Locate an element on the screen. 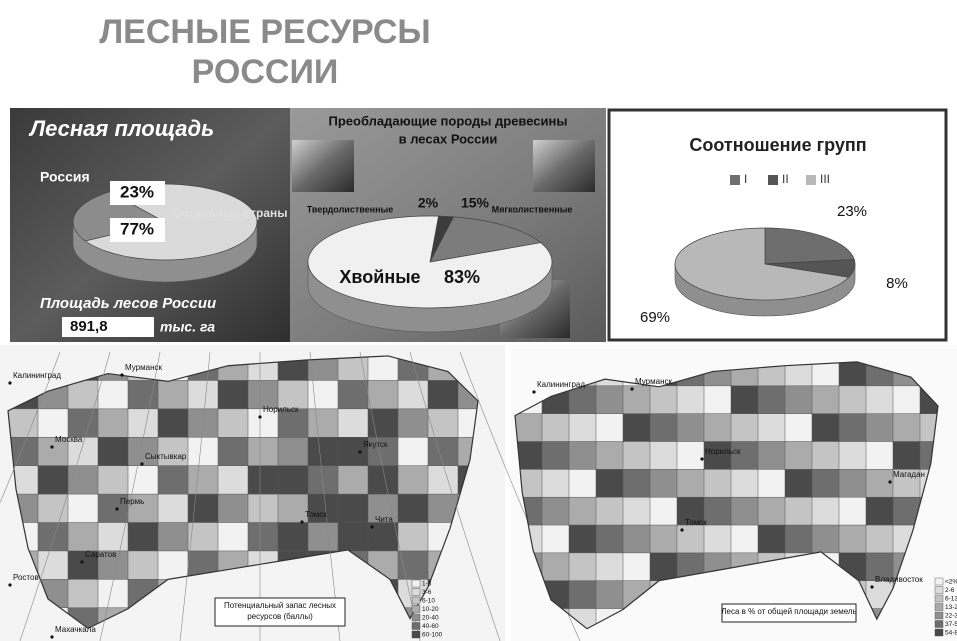  category-label: Твердолиственные is located at coordinates (350, 209).